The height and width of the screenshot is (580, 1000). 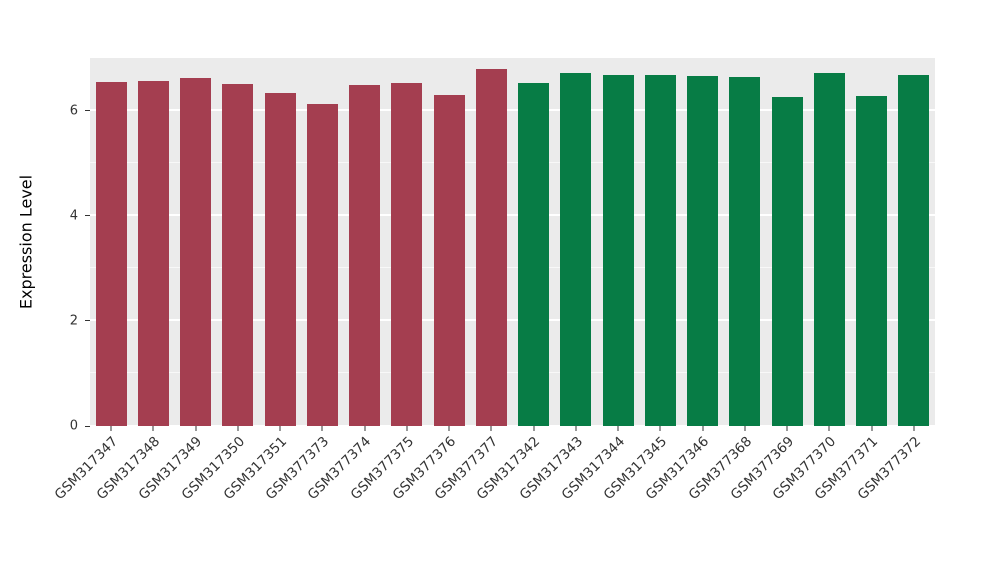 What do you see at coordinates (73, 321) in the screenshot?
I see `y-tick-label: 2` at bounding box center [73, 321].